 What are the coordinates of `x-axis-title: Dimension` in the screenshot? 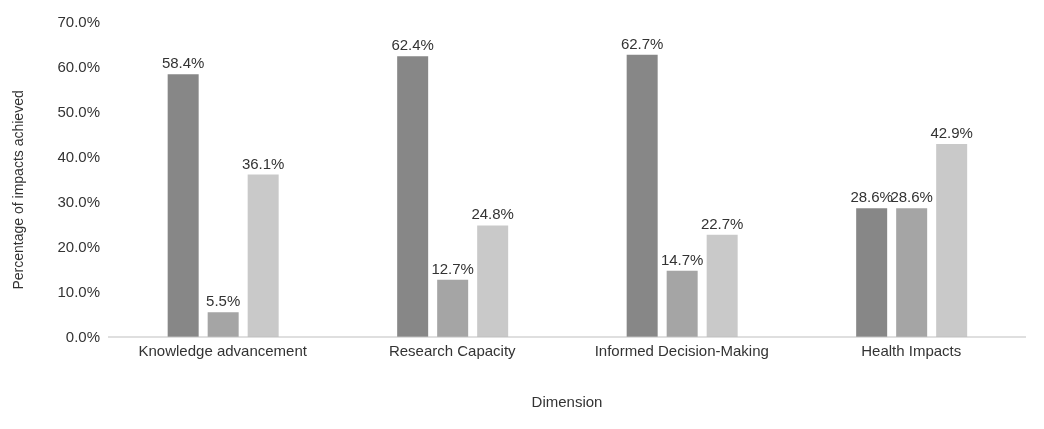 It's located at (567, 401).